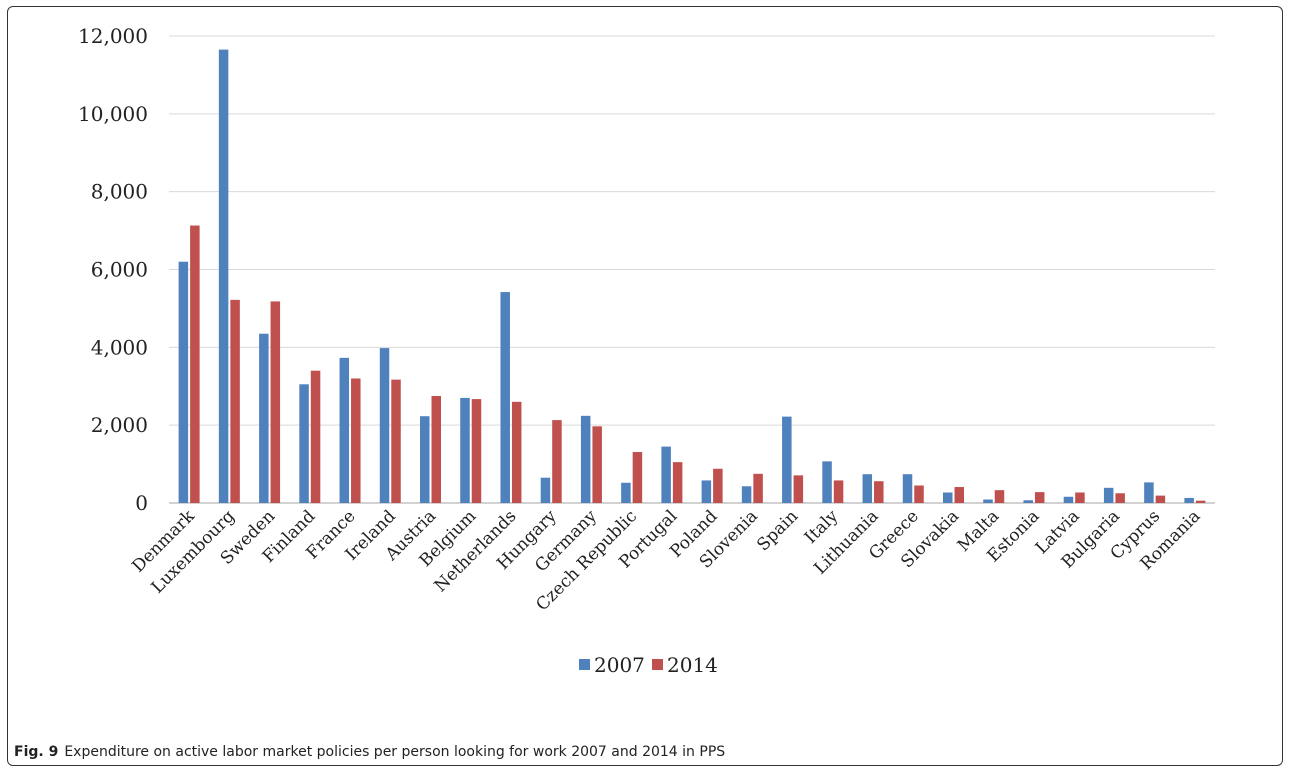 Image resolution: width=1290 pixels, height=773 pixels. What do you see at coordinates (787, 459) in the screenshot?
I see `bar-2007-spain` at bounding box center [787, 459].